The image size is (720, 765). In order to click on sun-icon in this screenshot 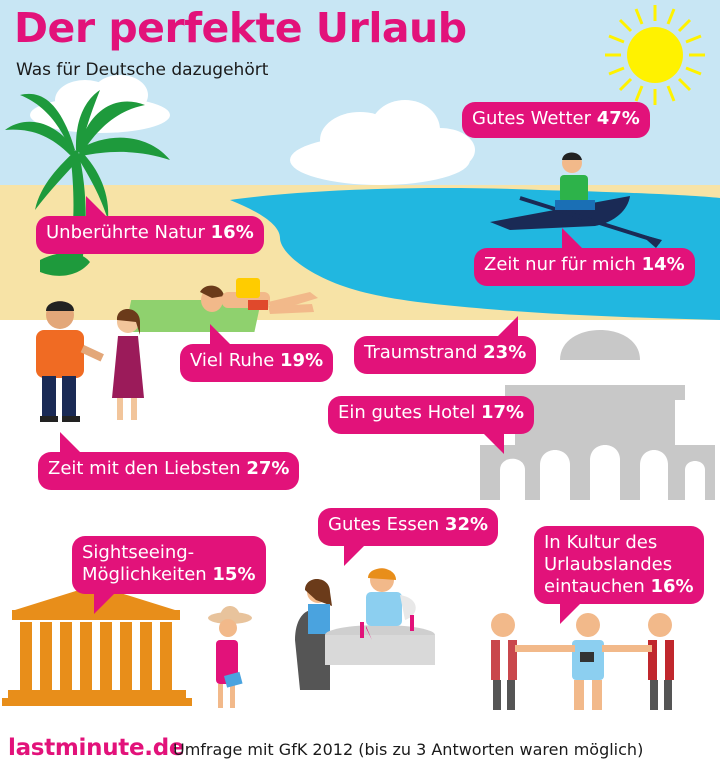, I will do `click(655, 55)`.